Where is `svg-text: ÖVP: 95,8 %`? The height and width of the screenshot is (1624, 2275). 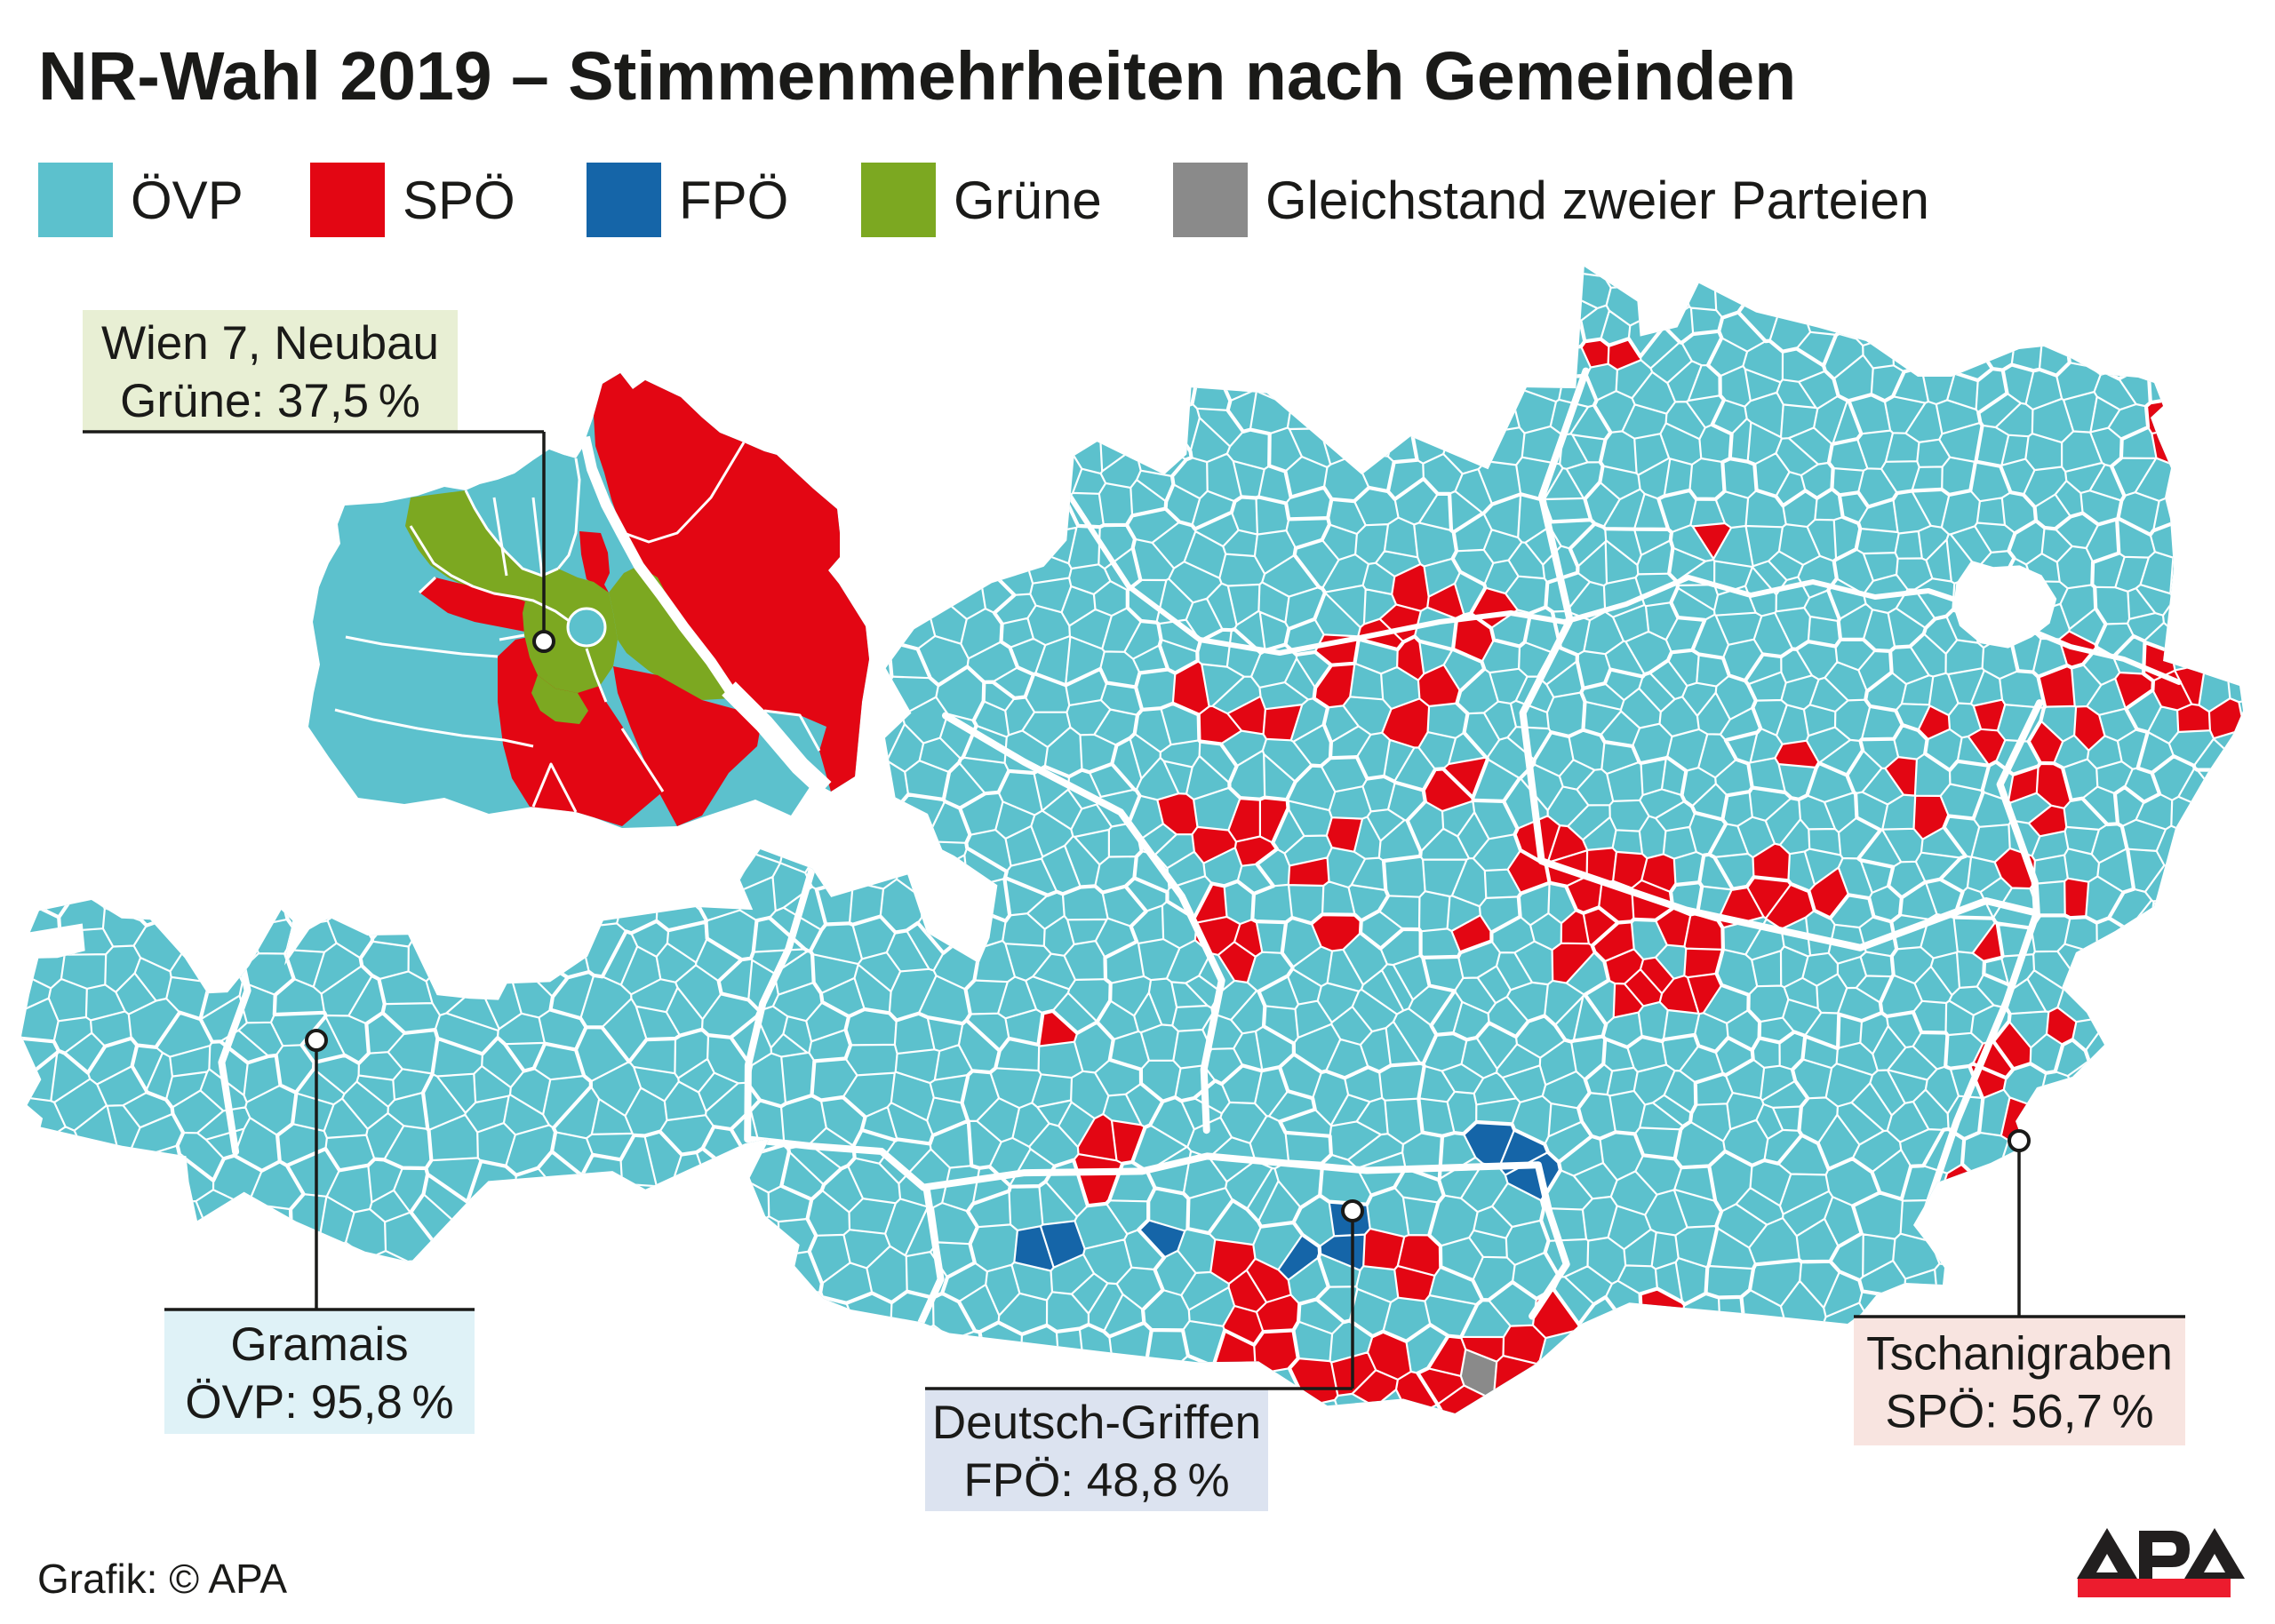 svg-text: ÖVP: 95,8 % is located at coordinates (319, 1402).